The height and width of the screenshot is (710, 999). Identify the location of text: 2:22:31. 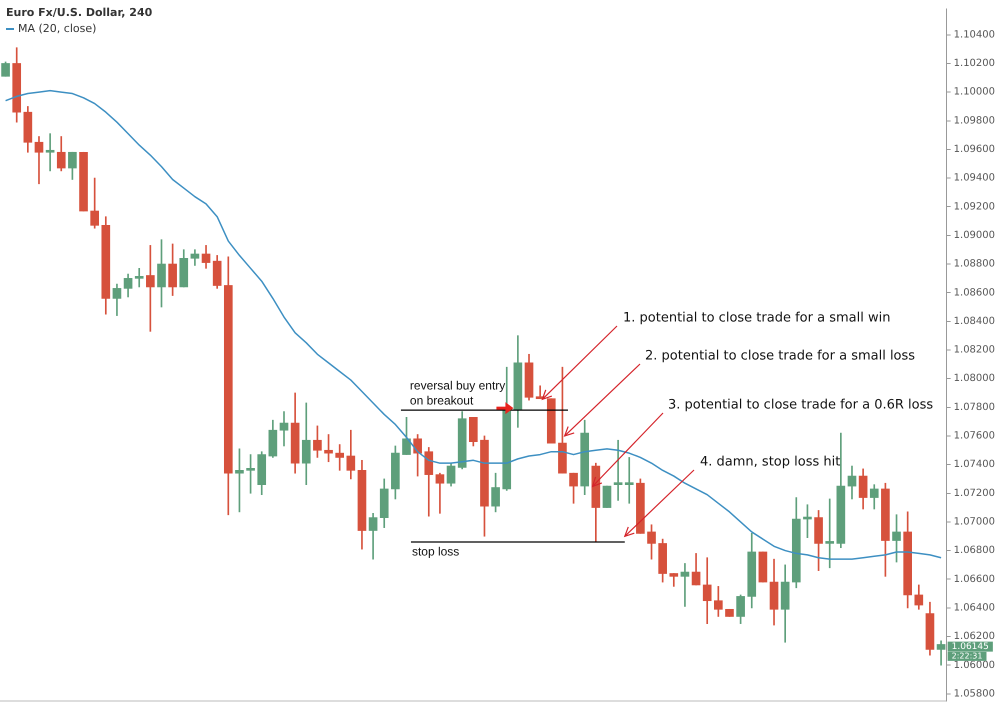
(967, 655).